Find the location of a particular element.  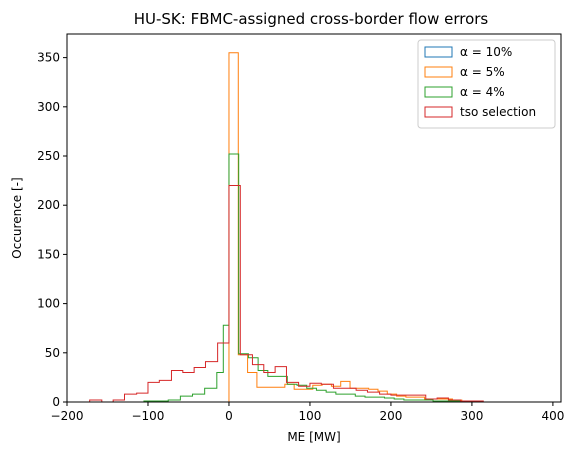

legend-entry: α = 10% is located at coordinates (468, 52).